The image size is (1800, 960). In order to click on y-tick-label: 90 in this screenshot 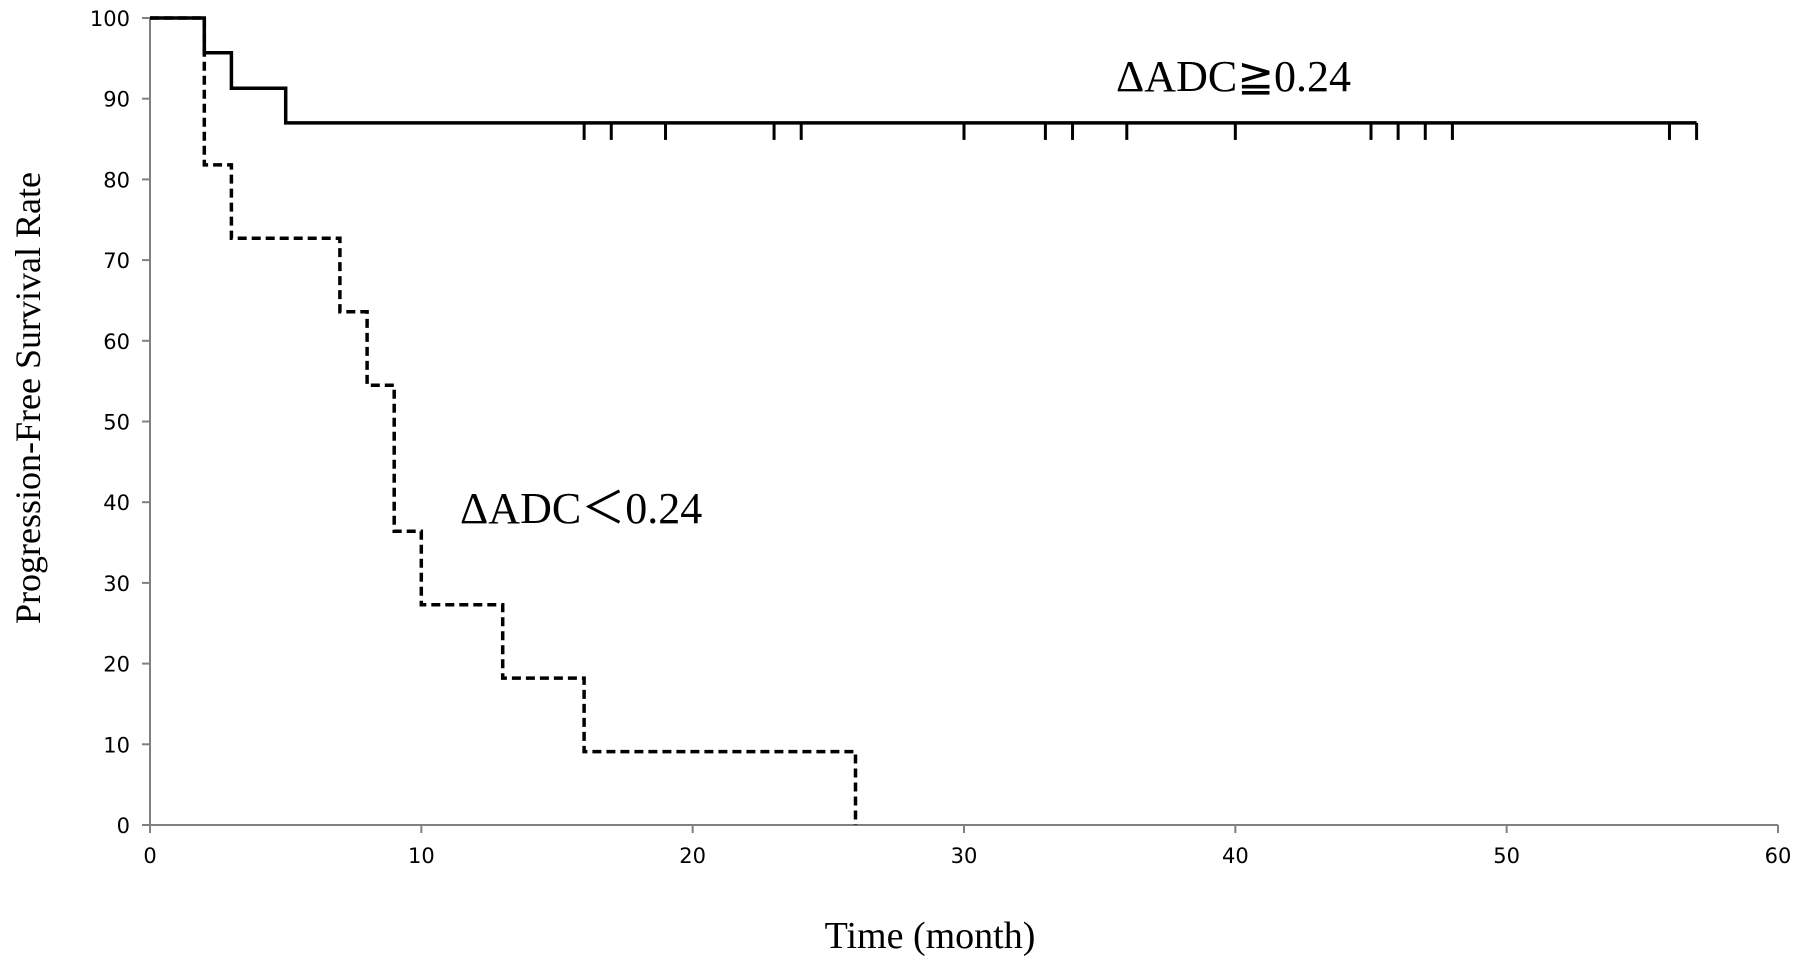, I will do `click(116, 100)`.